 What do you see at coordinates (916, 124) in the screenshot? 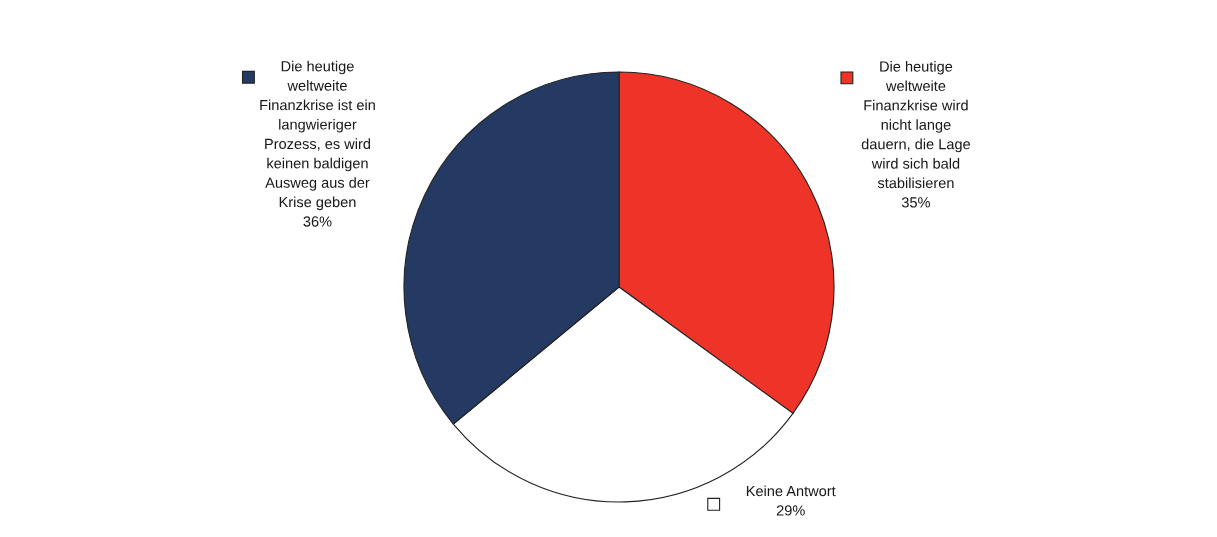
I see `legend-label: Die heutige weltweite Finanzkrise wird nicht lange dauern, die Lage wird sich bald stabilisieren` at bounding box center [916, 124].